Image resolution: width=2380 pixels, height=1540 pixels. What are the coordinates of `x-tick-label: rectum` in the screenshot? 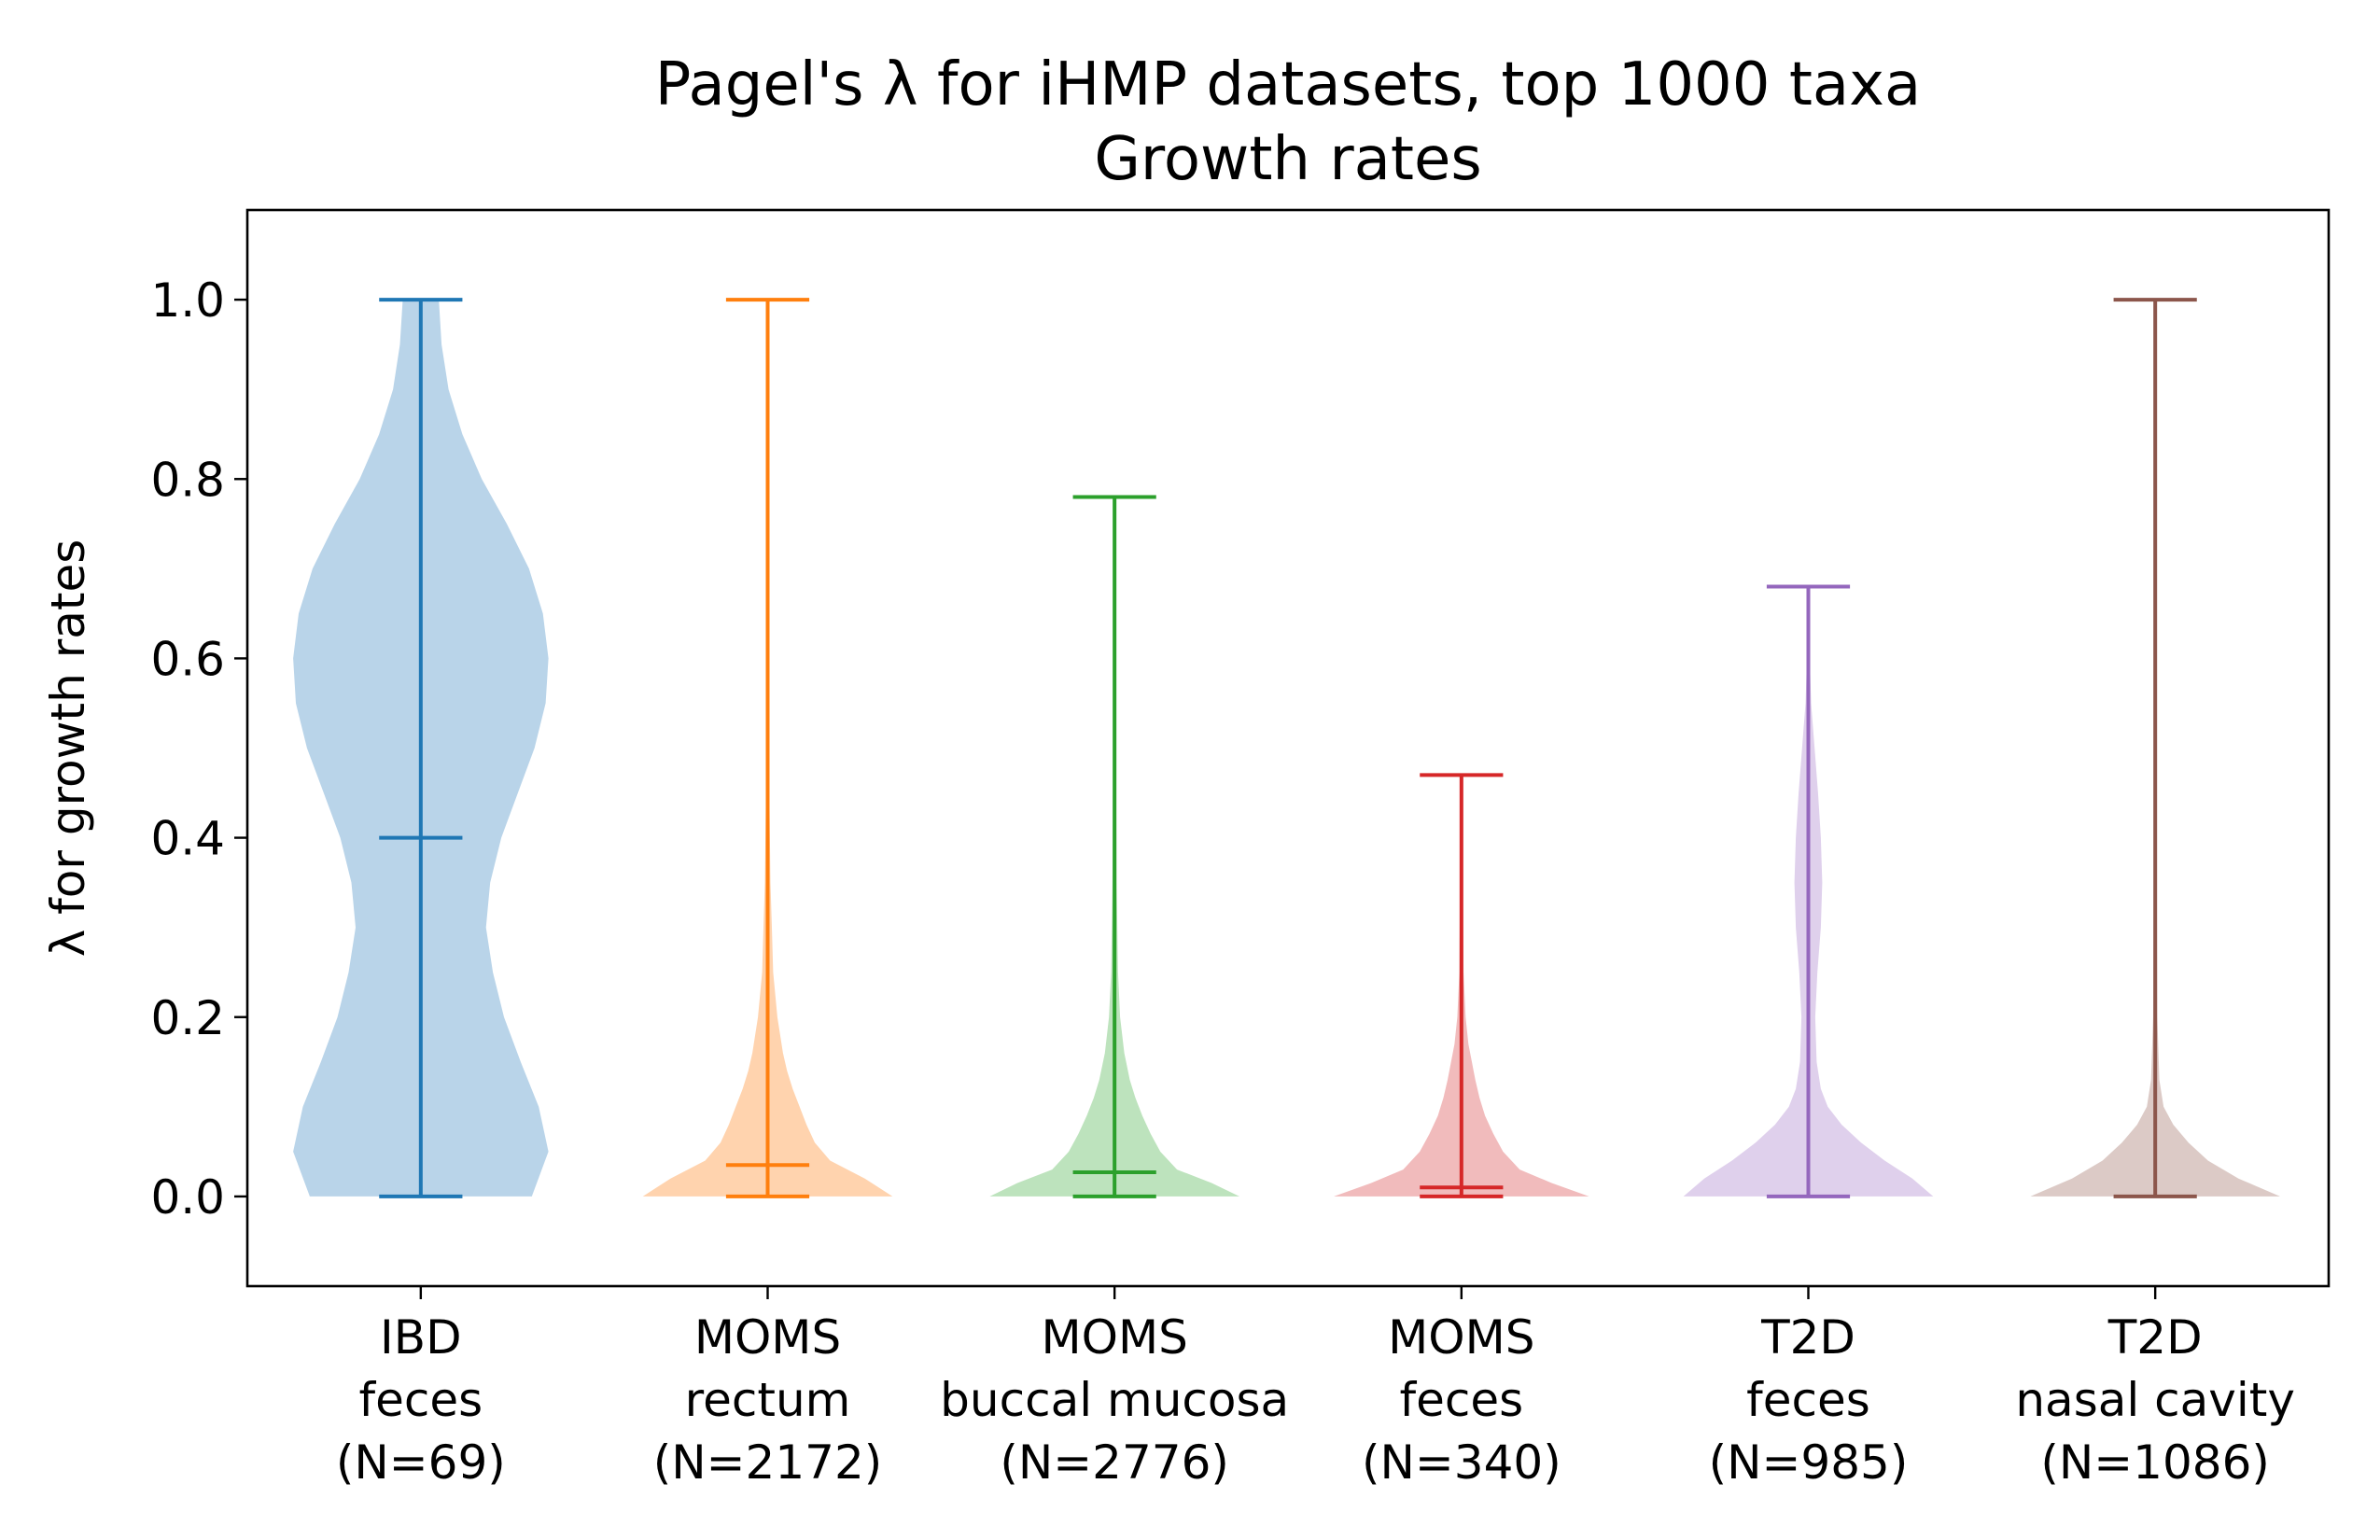 It's located at (768, 1400).